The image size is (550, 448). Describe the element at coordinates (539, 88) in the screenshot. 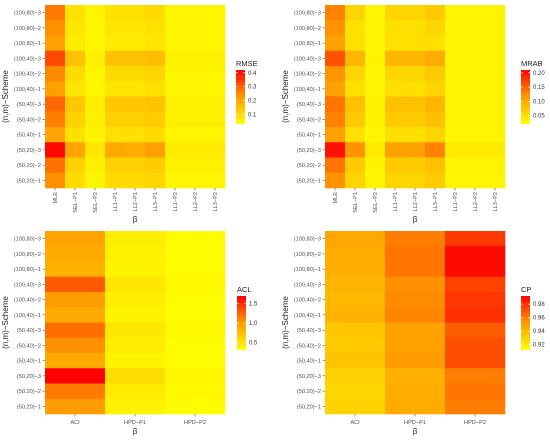

I see `legend-tick-label: 0.15` at that location.